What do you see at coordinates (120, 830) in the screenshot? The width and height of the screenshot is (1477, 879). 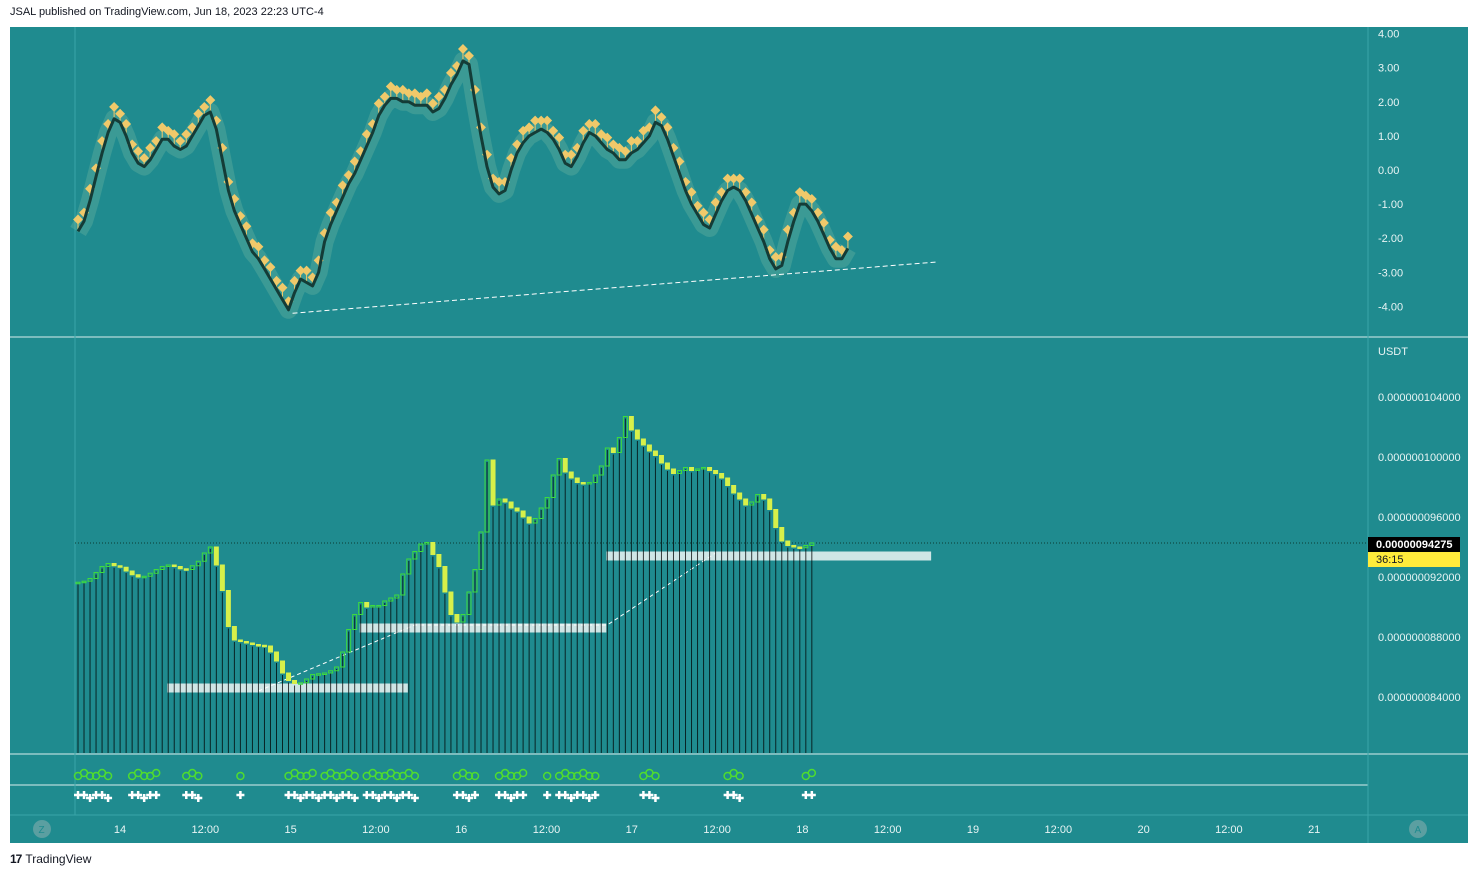 I see `time-axis-label: 14` at bounding box center [120, 830].